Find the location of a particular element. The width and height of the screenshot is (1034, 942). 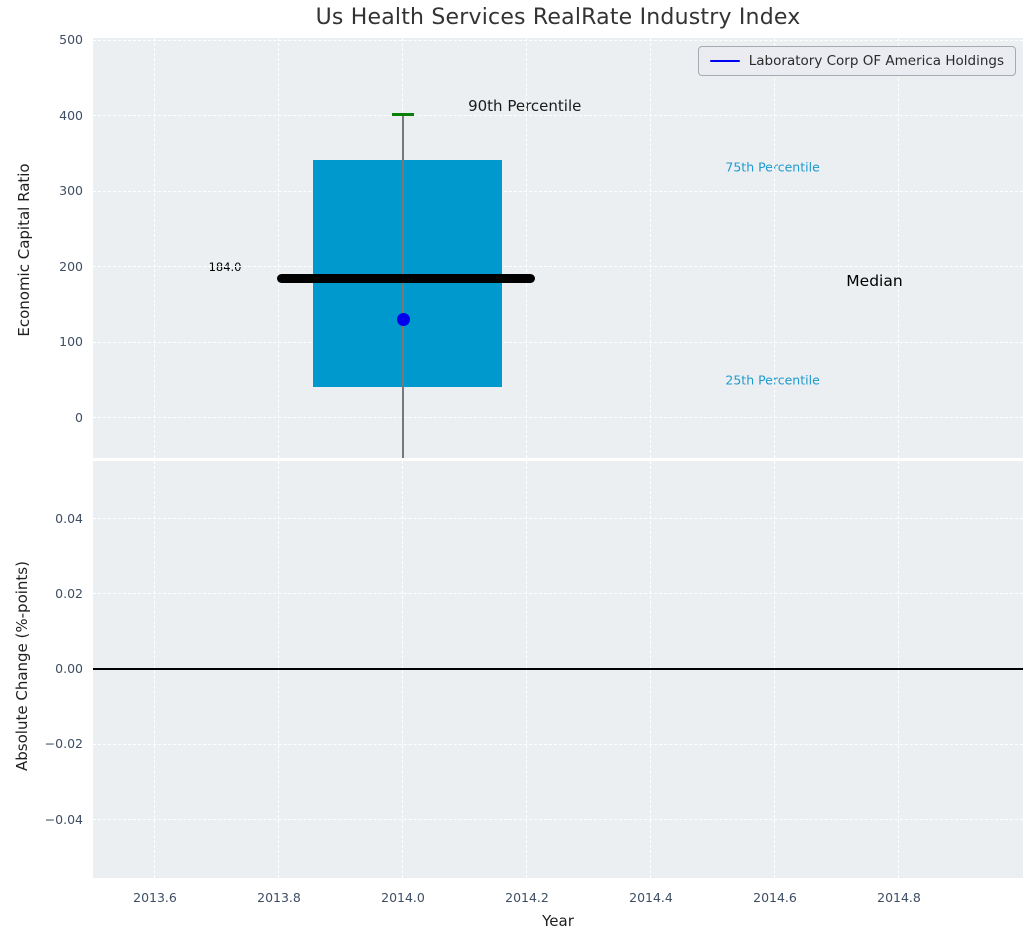

x-tick-label: 2013.8 is located at coordinates (279, 897).